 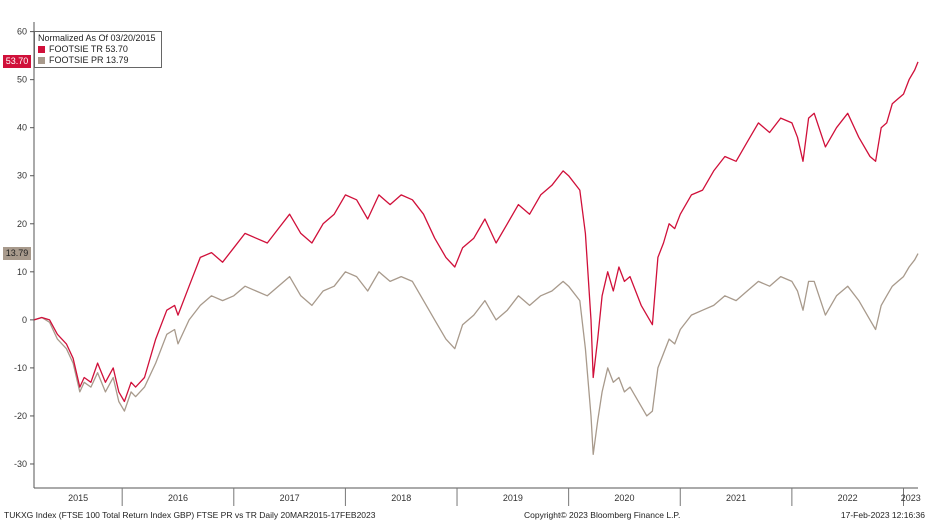 I want to click on y-tick-label: -30, so click(x=20, y=464).